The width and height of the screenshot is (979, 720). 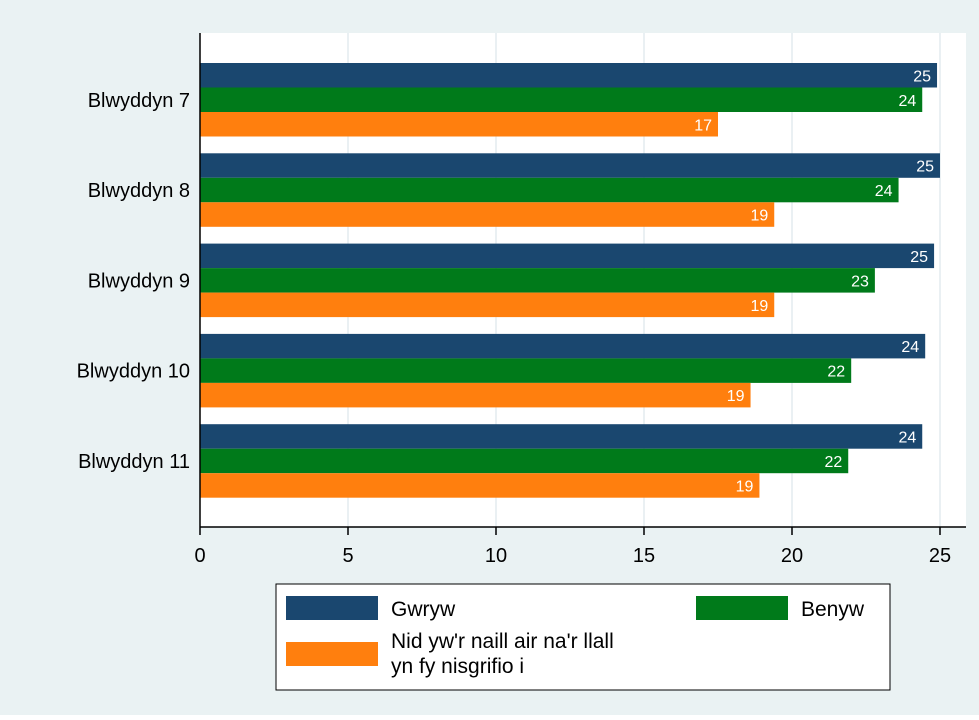 What do you see at coordinates (742, 608) in the screenshot?
I see `legend-swatch-benyw` at bounding box center [742, 608].